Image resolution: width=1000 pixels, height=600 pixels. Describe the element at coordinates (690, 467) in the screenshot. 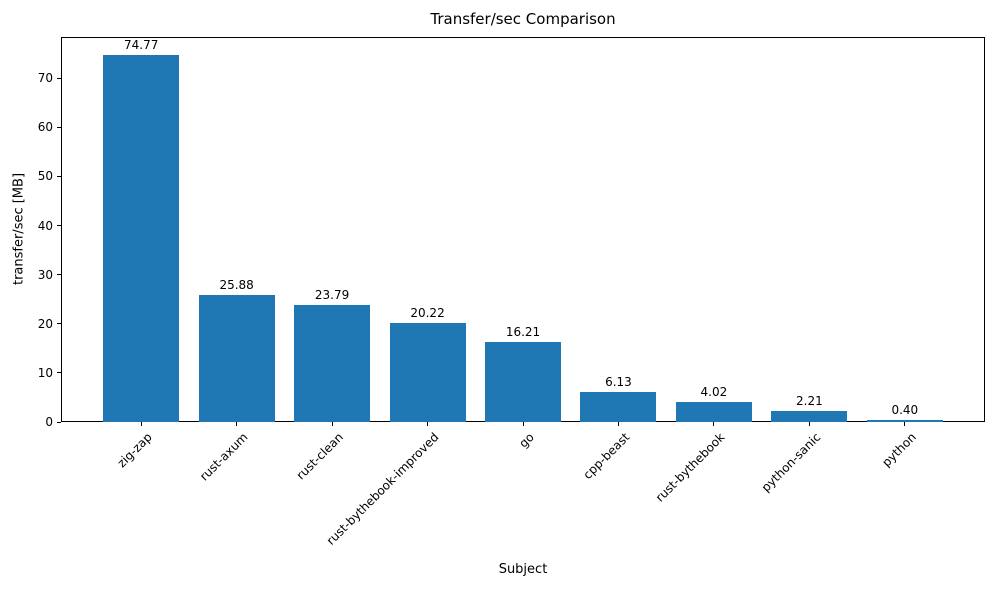

I see `x-tick-label-text: rust-bythebook` at that location.